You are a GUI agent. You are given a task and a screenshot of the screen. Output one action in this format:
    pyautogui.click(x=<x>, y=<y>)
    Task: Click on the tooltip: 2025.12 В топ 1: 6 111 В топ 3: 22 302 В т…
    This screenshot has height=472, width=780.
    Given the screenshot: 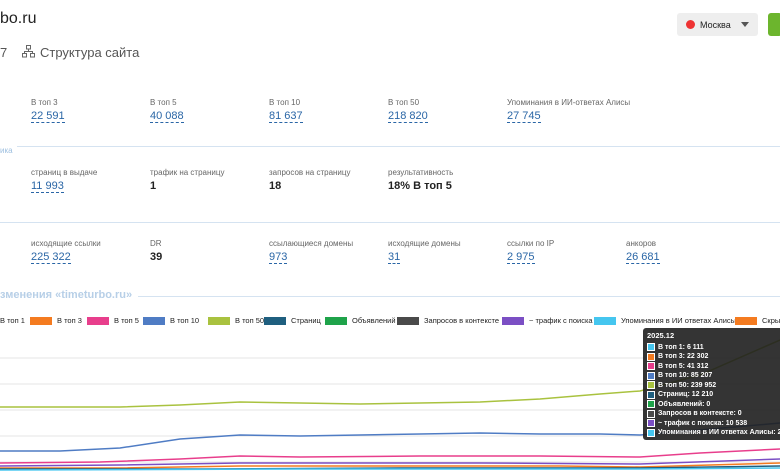 What is the action you would take?
    pyautogui.click(x=711, y=384)
    